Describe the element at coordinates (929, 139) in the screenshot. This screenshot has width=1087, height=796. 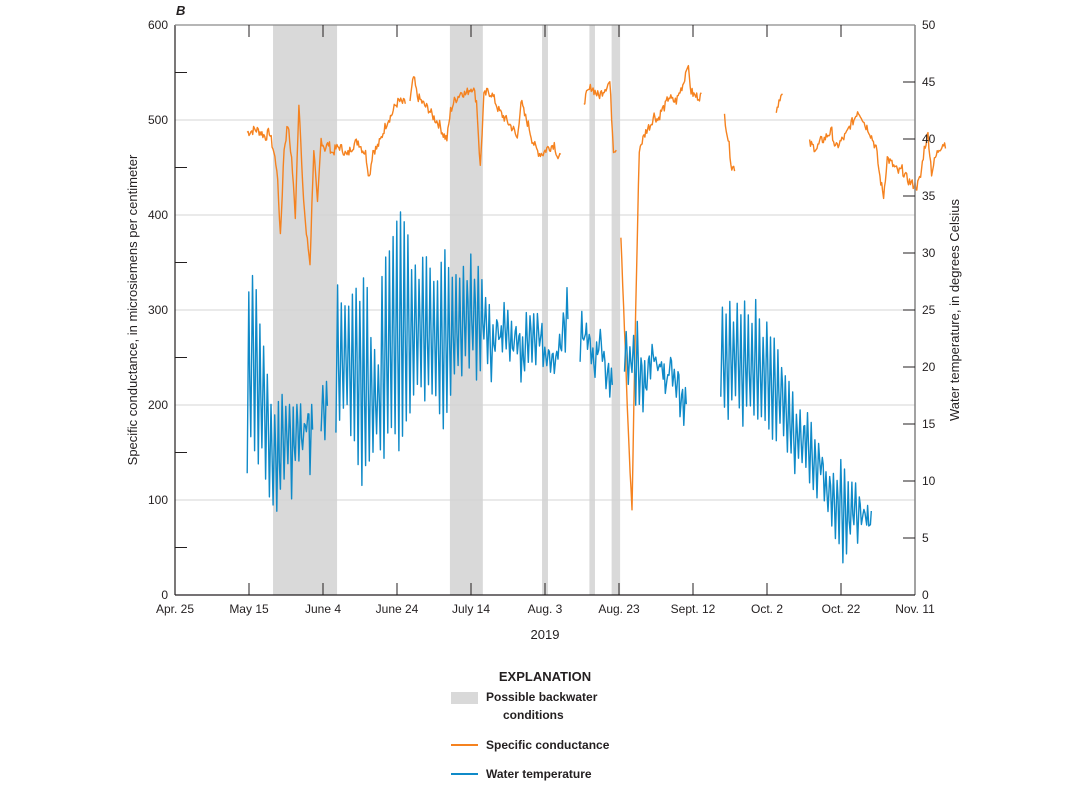
I see `y-right-tick-label: 40` at that location.